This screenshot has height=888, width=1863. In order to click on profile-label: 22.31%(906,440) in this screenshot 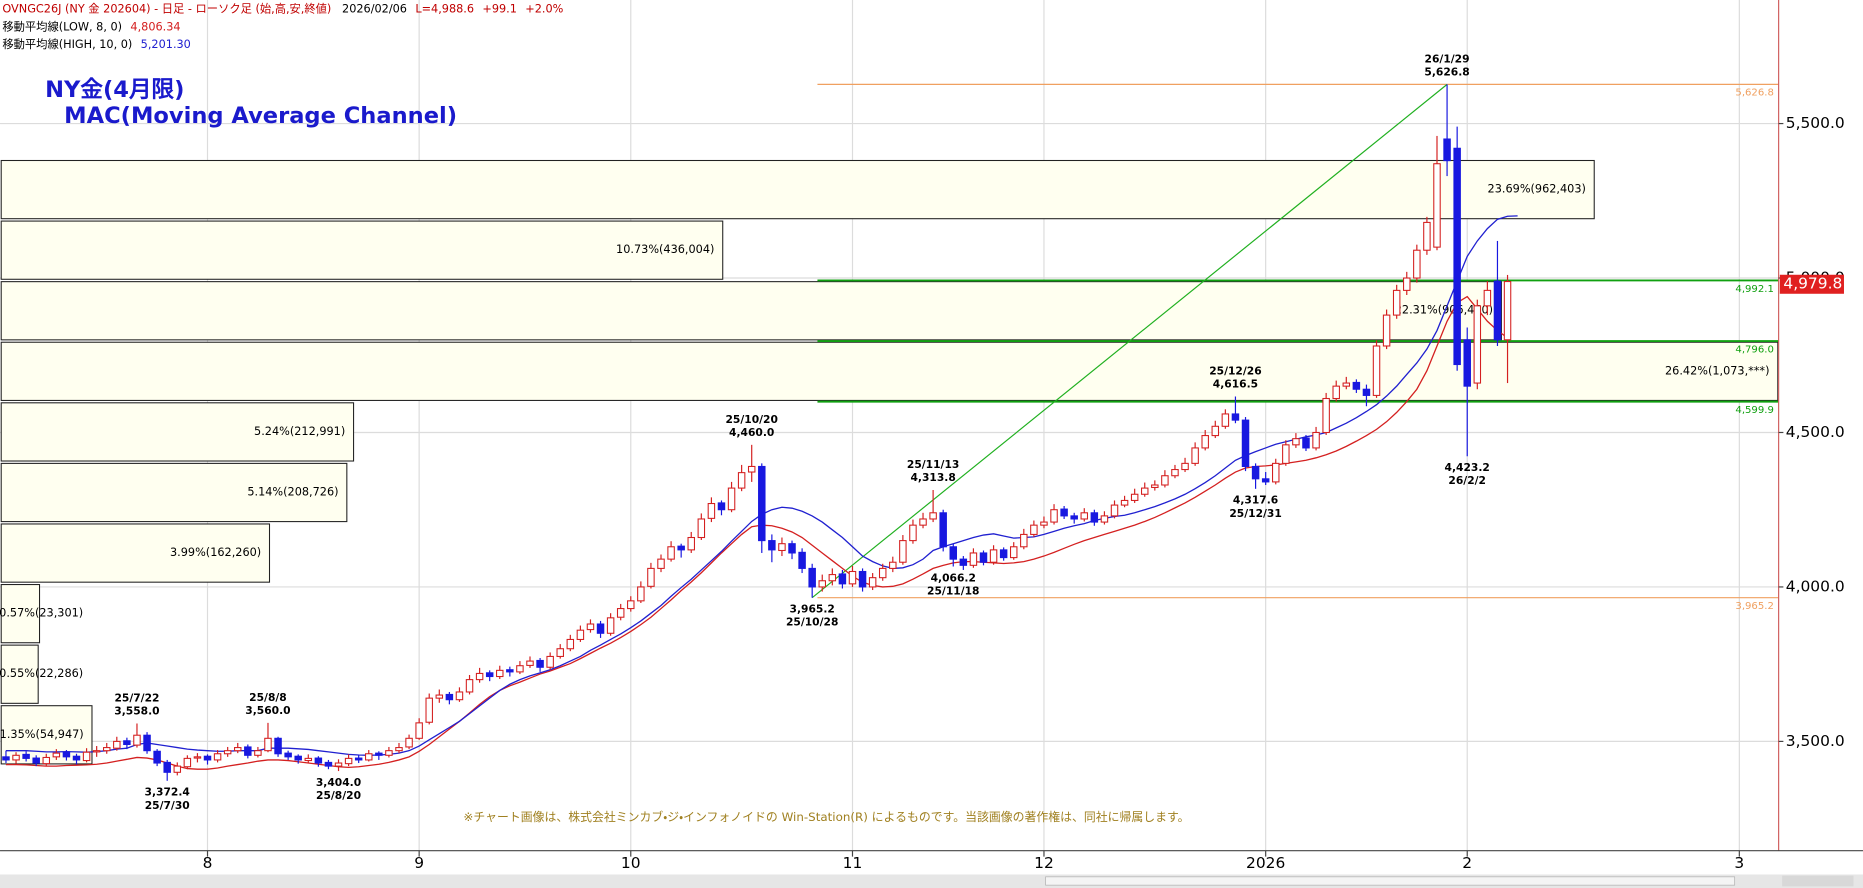, I will do `click(1444, 310)`.